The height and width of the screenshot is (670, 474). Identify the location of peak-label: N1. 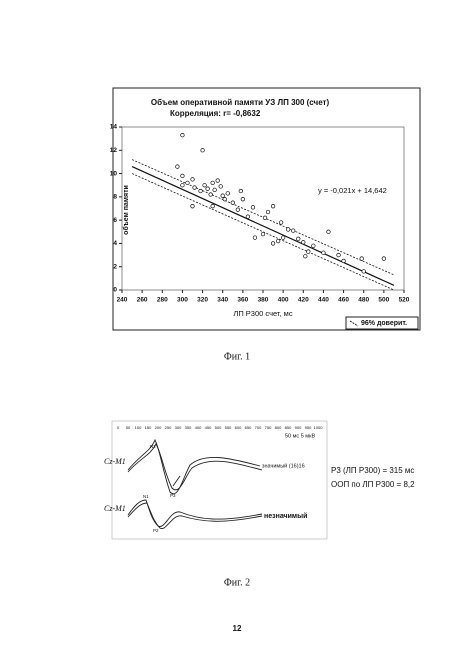
(146, 496).